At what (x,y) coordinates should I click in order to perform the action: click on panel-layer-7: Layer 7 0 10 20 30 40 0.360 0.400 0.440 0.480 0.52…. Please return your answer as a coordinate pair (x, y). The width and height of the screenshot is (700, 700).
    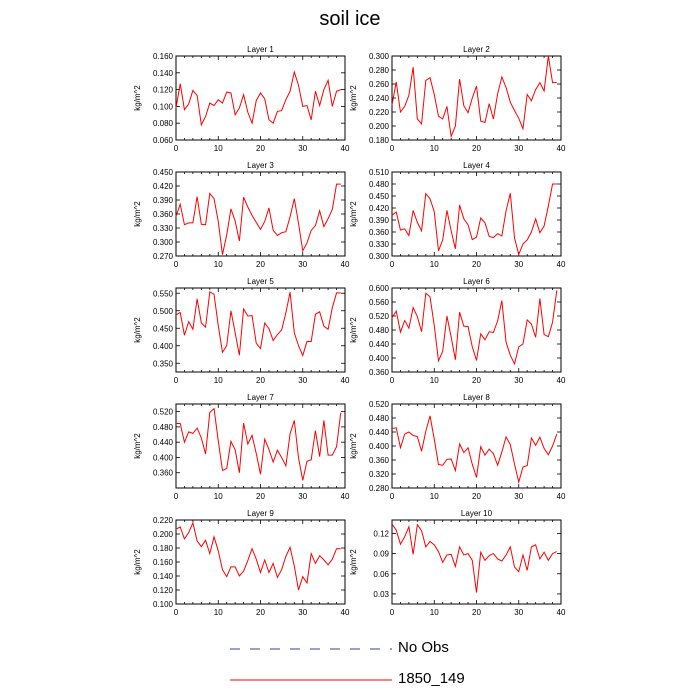
    Looking at the image, I should click on (241, 447).